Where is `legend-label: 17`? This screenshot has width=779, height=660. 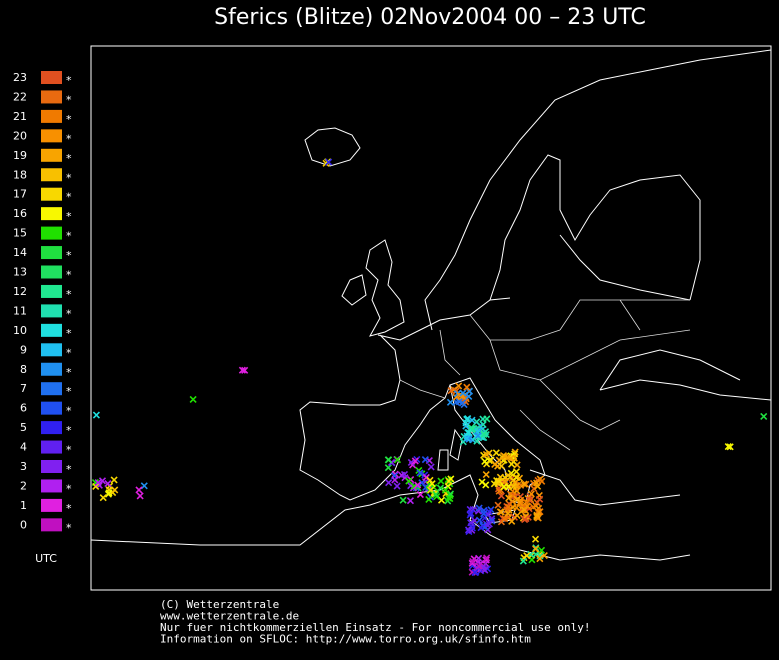 legend-label: 17 is located at coordinates (20, 194).